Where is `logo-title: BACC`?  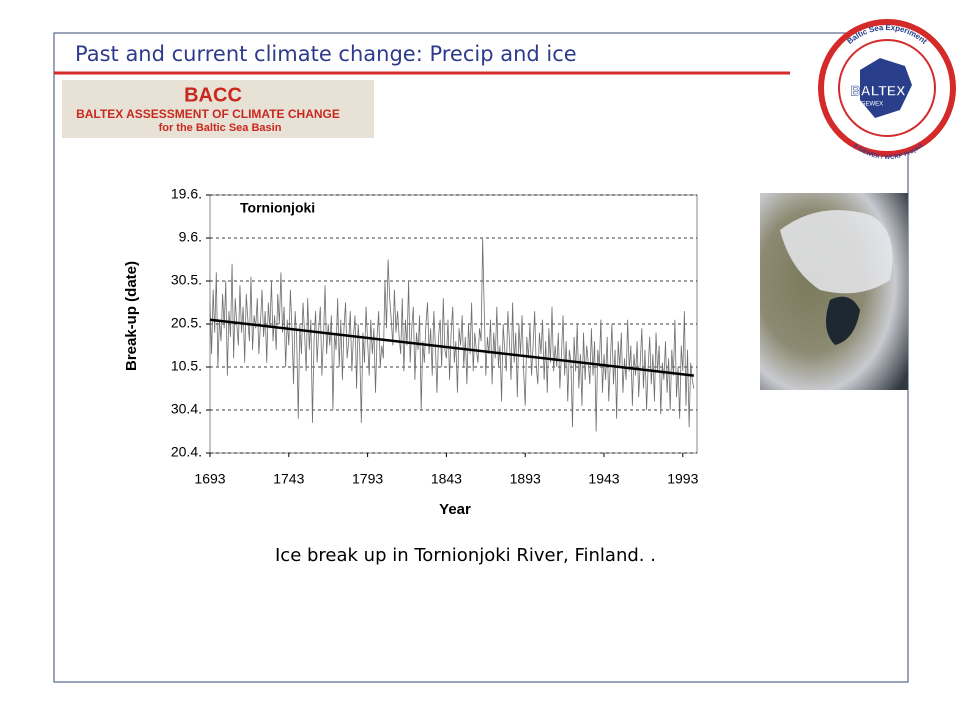
logo-title: BACC is located at coordinates (213, 95).